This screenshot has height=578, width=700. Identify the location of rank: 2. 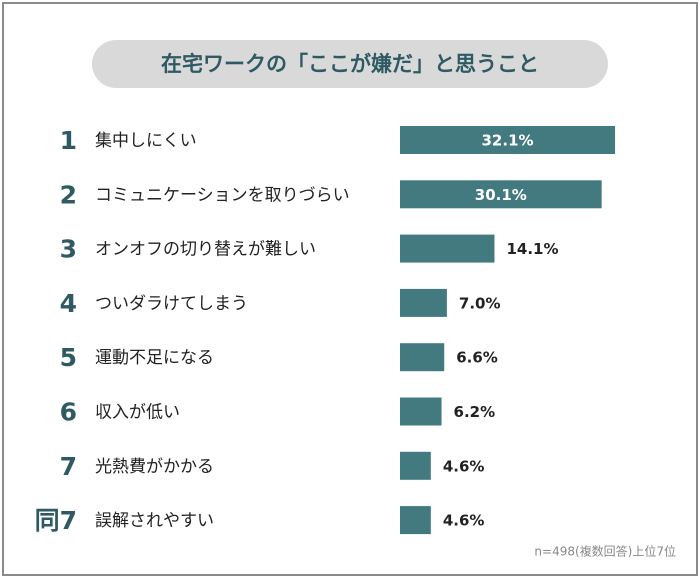
(68, 194).